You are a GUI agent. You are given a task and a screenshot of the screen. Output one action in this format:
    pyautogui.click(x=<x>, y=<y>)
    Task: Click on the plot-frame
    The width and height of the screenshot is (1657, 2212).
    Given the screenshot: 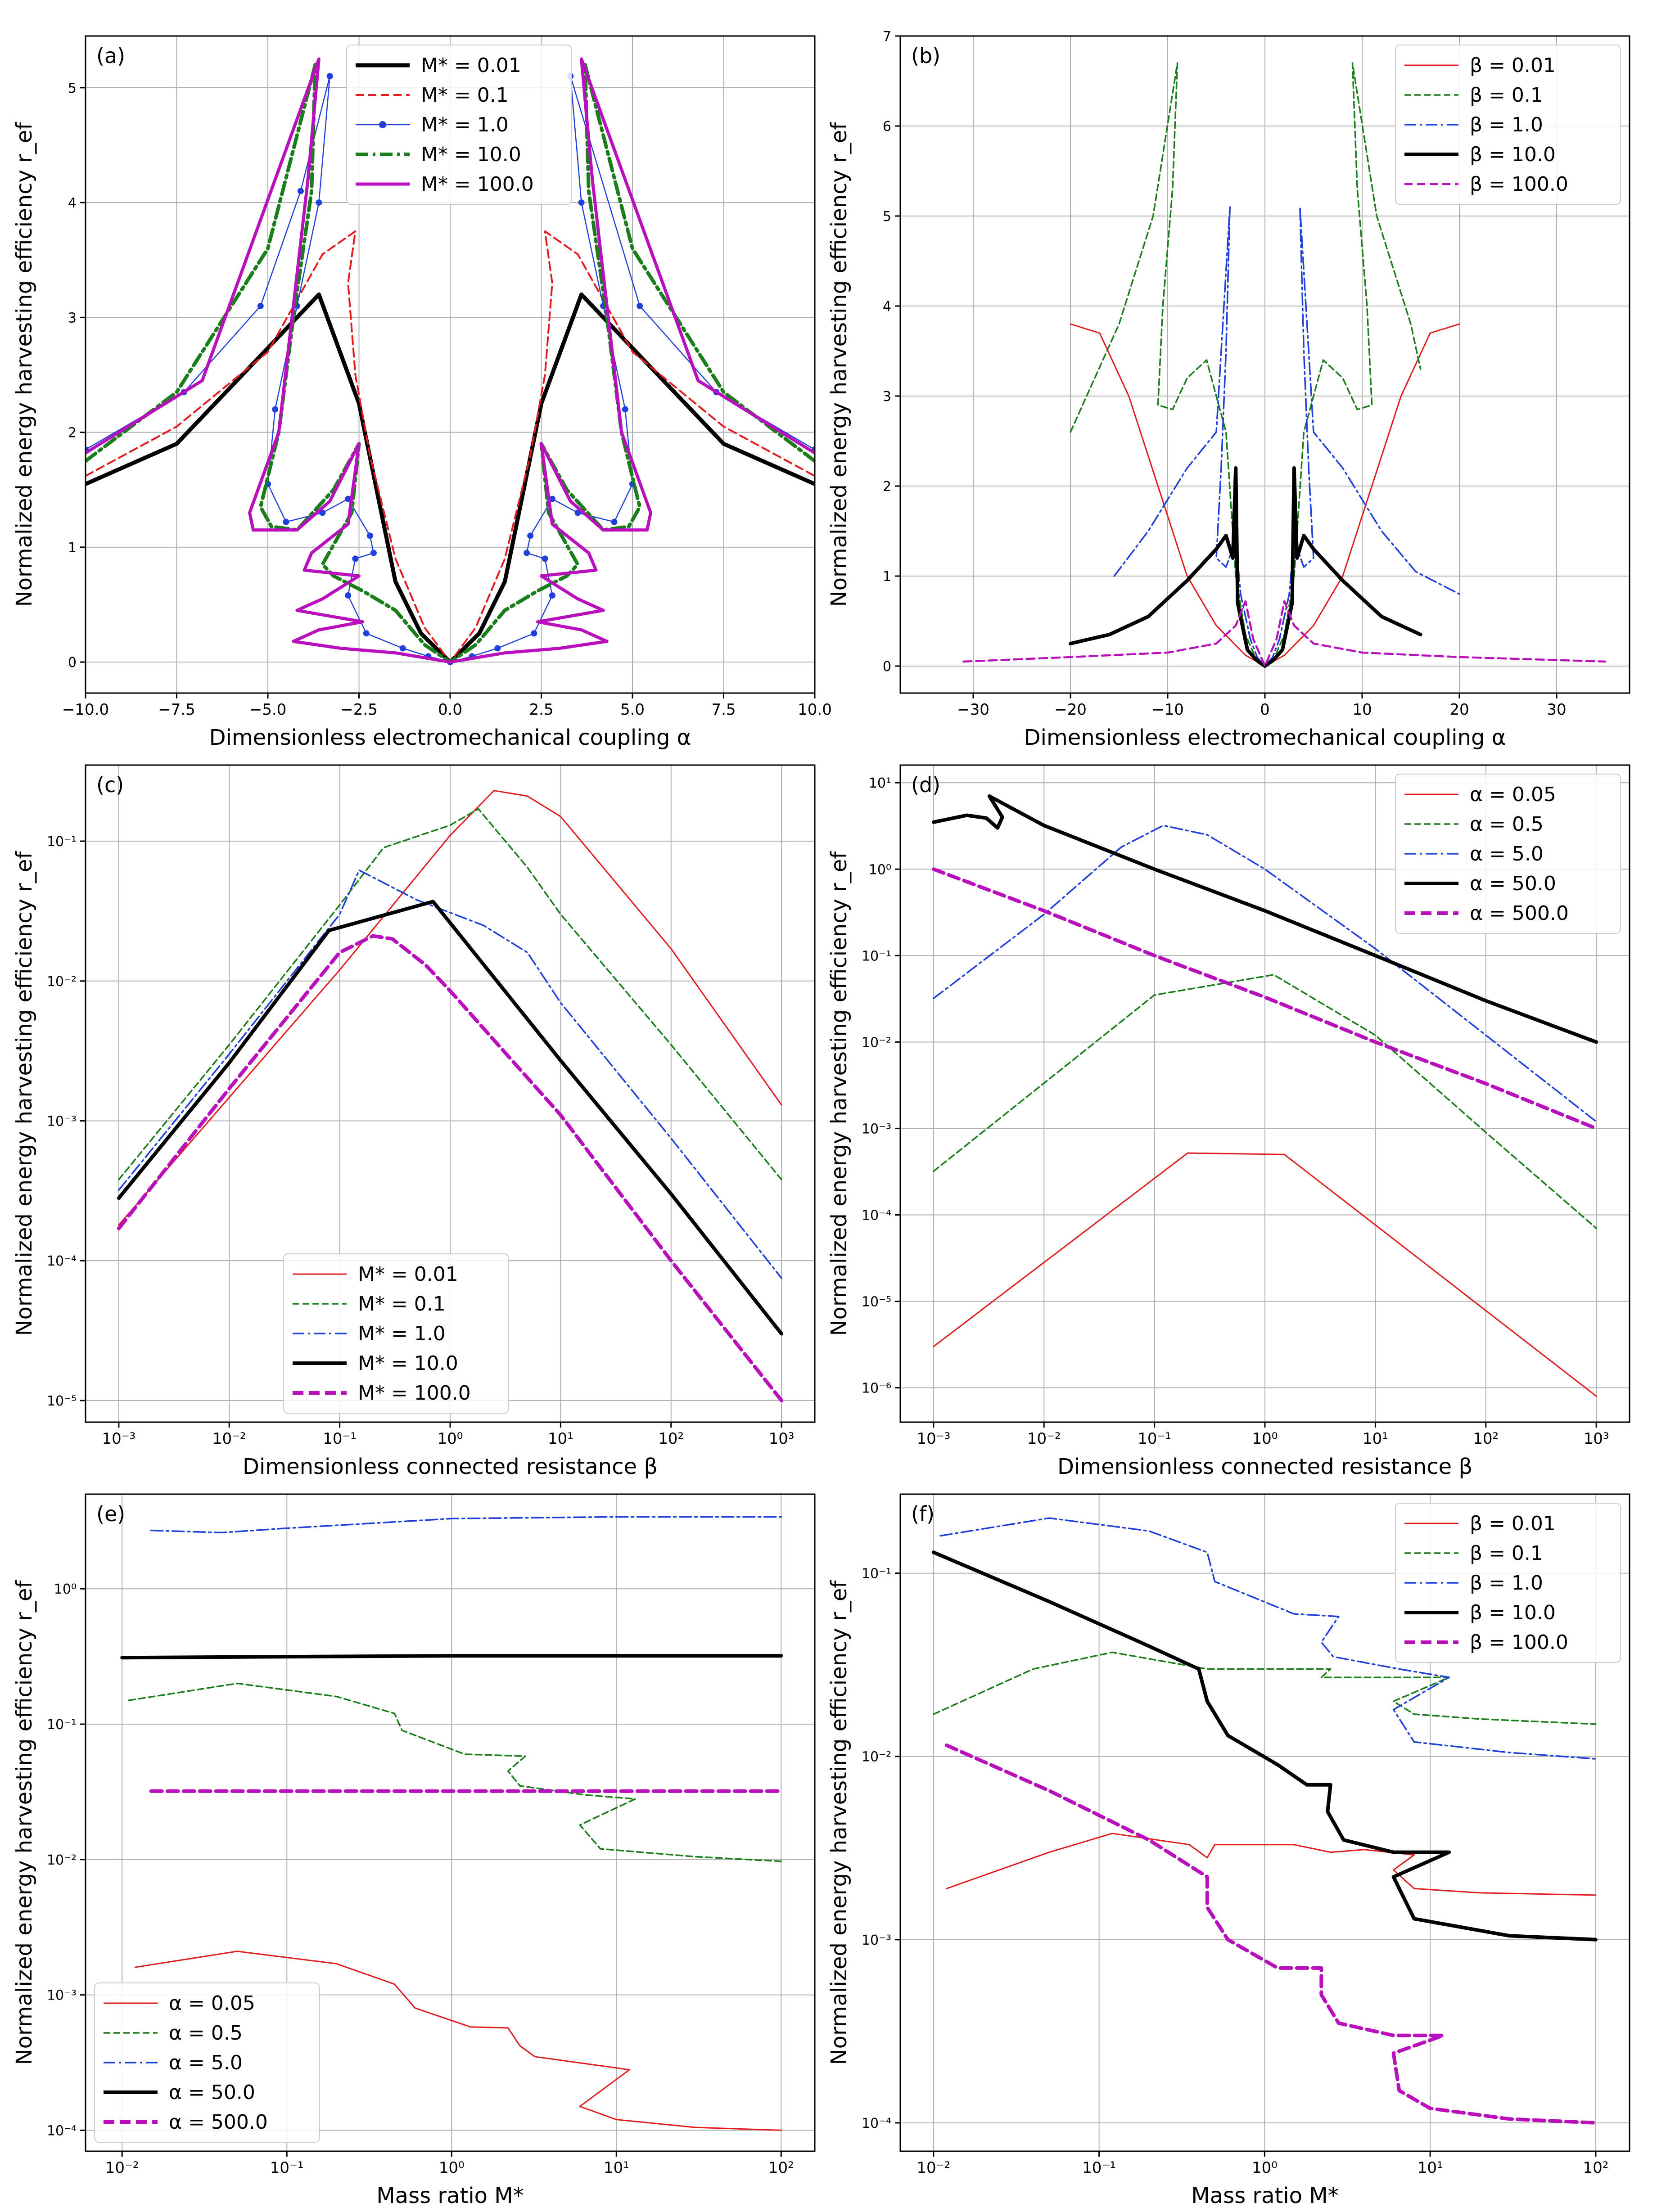 What is the action you would take?
    pyautogui.click(x=450, y=1822)
    